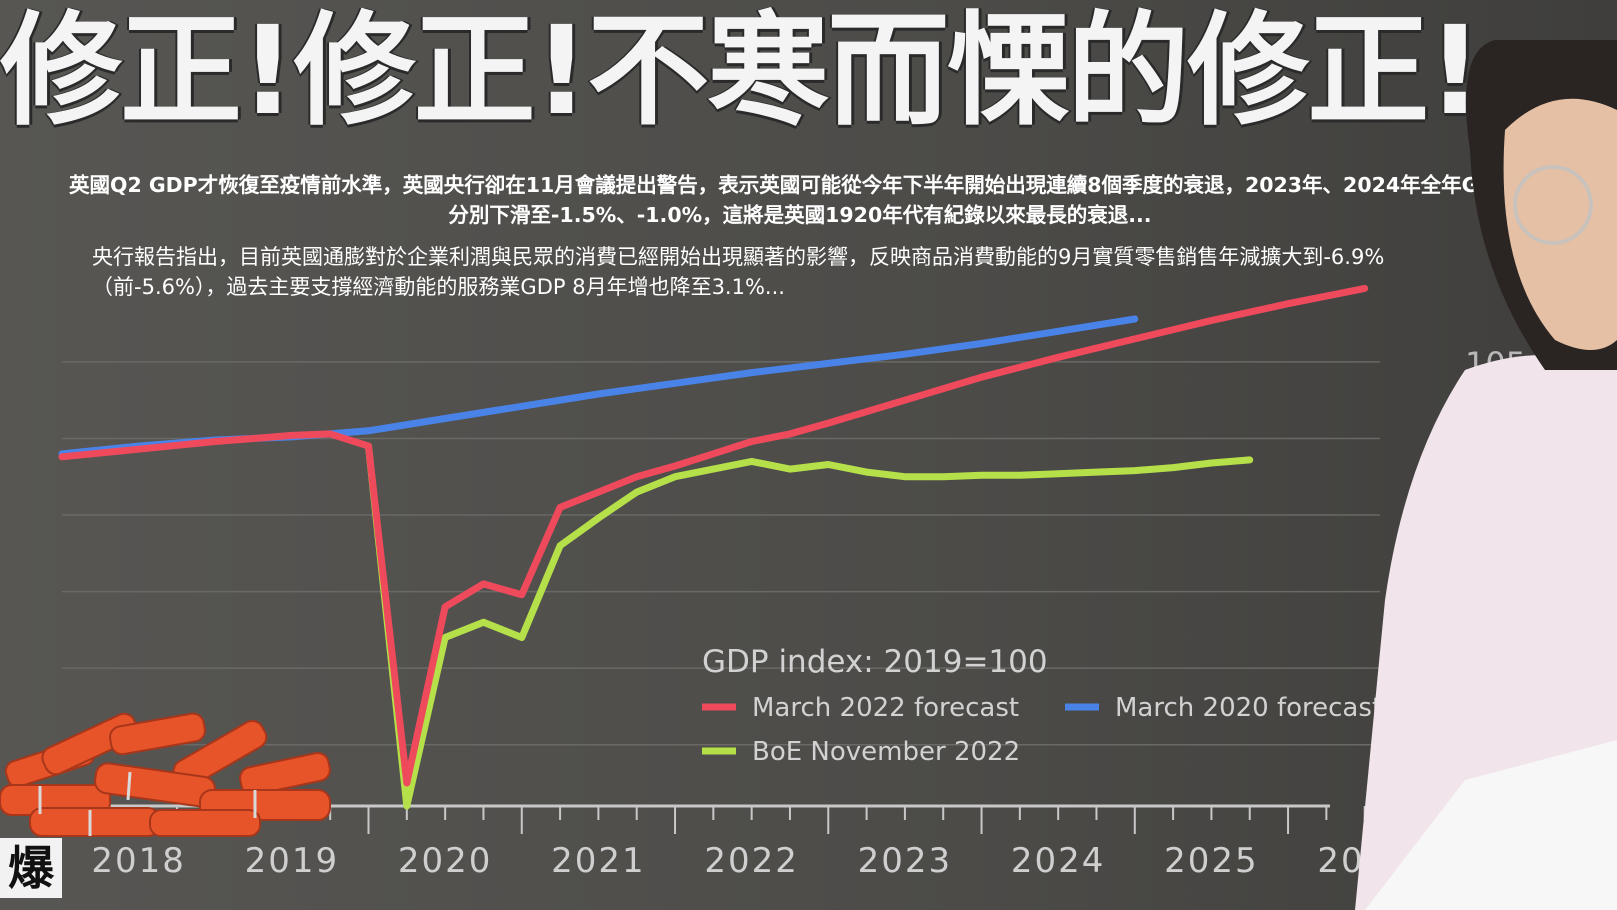 Image resolution: width=1617 pixels, height=910 pixels. What do you see at coordinates (875, 662) in the screenshot?
I see `legend-title: GDP index: 2019=100` at bounding box center [875, 662].